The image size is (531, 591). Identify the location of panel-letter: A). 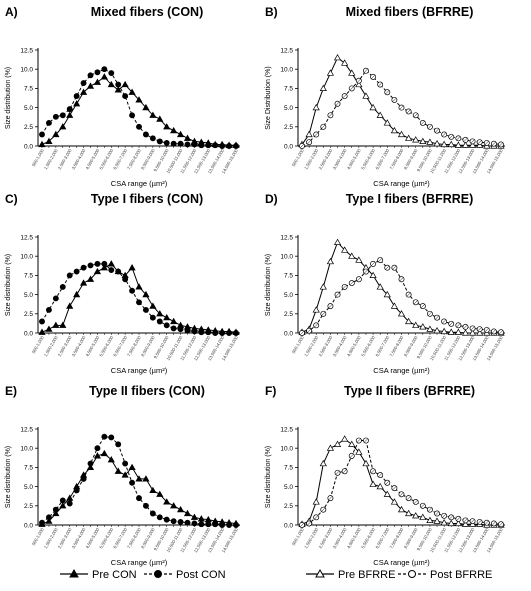
(11, 12).